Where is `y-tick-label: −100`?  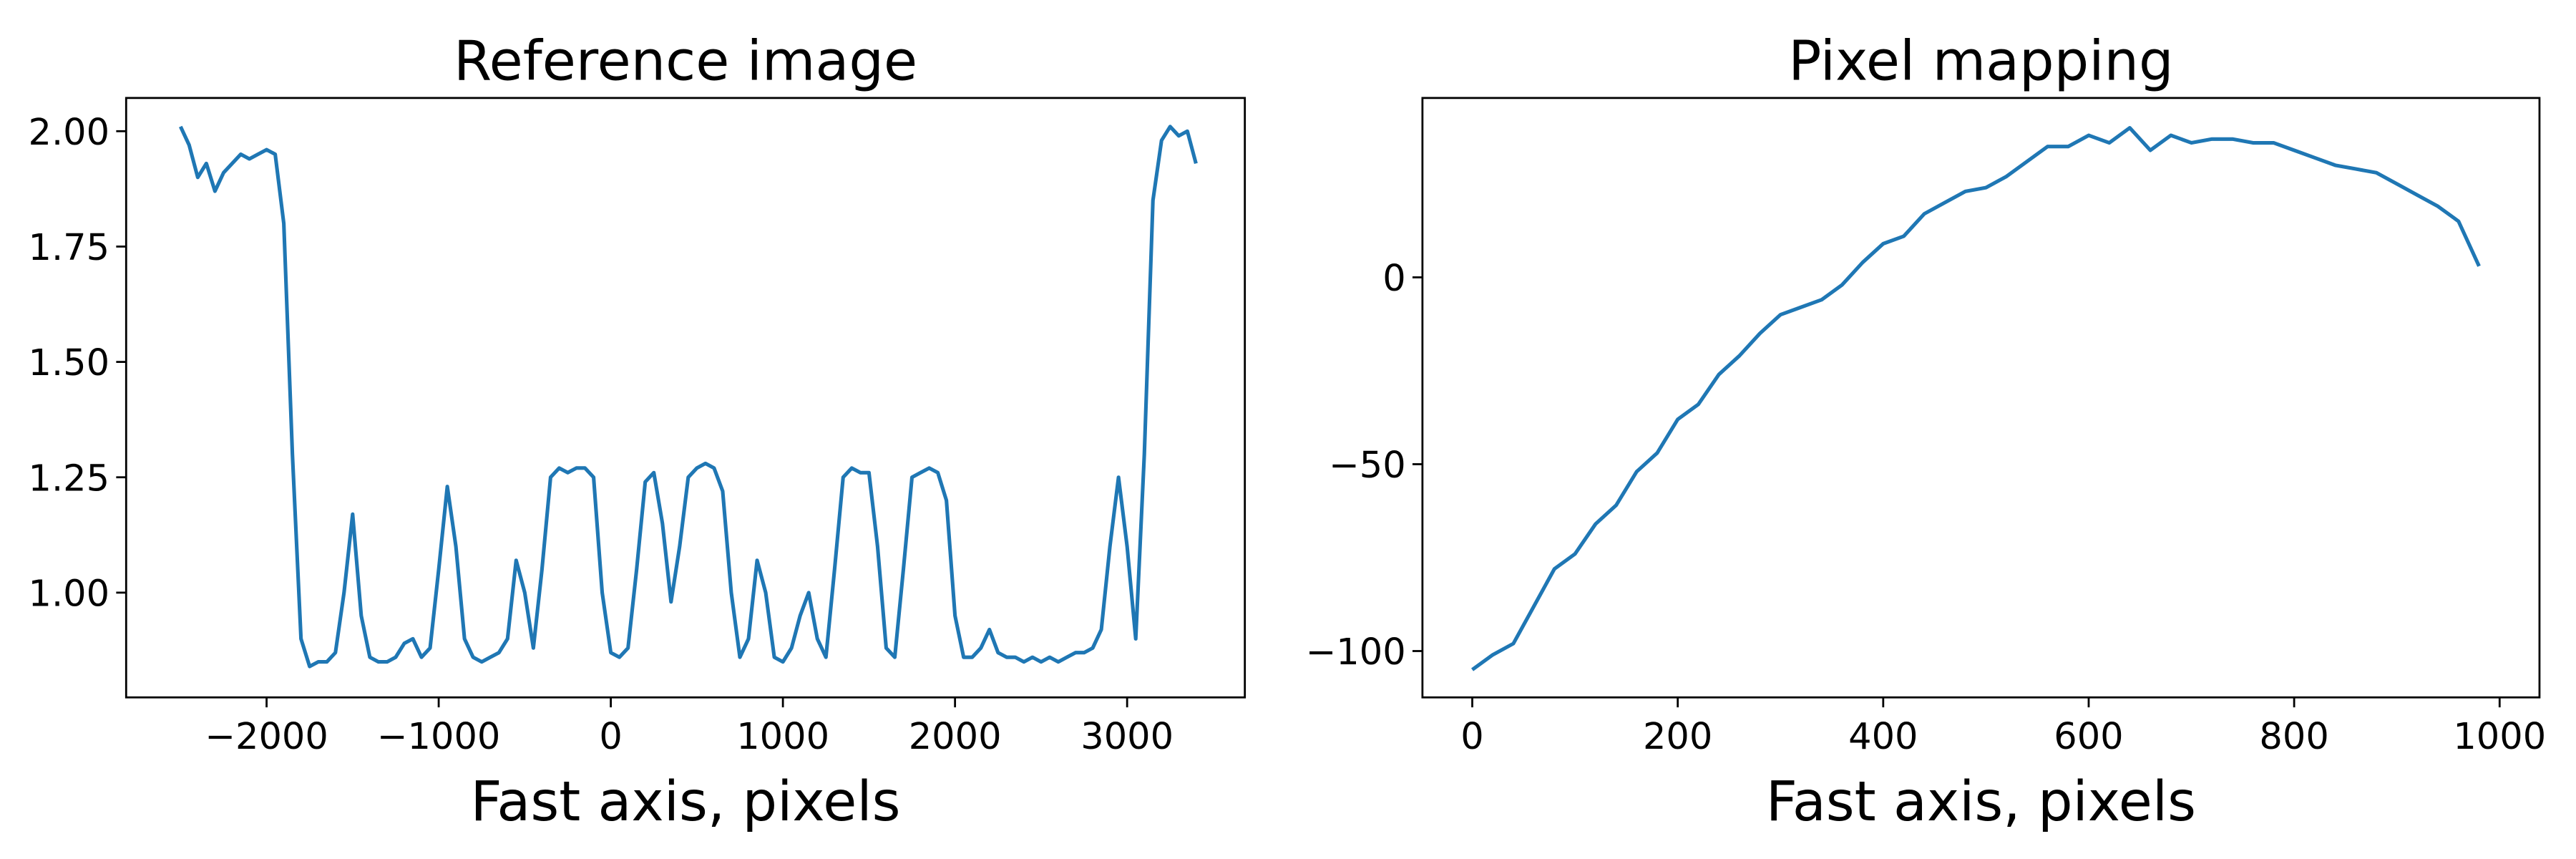 y-tick-label: −100 is located at coordinates (1356, 652).